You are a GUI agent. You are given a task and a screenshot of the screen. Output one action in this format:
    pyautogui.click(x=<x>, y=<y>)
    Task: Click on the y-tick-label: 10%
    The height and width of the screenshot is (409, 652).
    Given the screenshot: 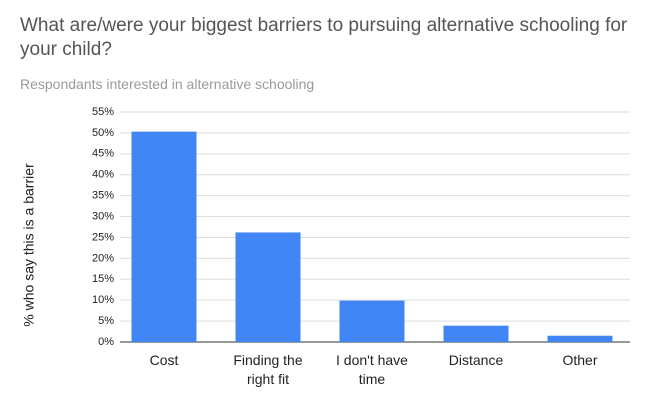 What is the action you would take?
    pyautogui.click(x=103, y=300)
    